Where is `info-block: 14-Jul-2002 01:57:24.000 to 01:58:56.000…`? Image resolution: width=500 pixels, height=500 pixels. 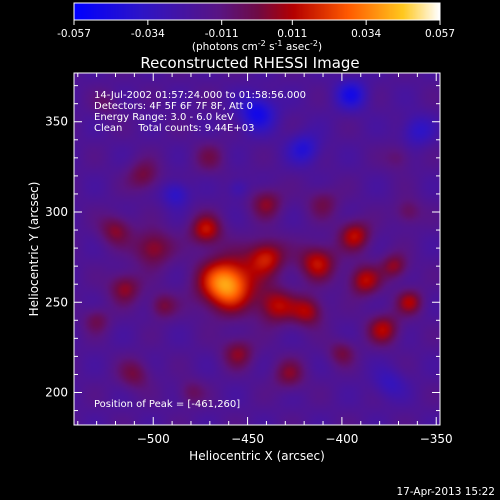
info-block: 14-Jul-2002 01:57:24.000 to 01:58:56.000… is located at coordinates (200, 112).